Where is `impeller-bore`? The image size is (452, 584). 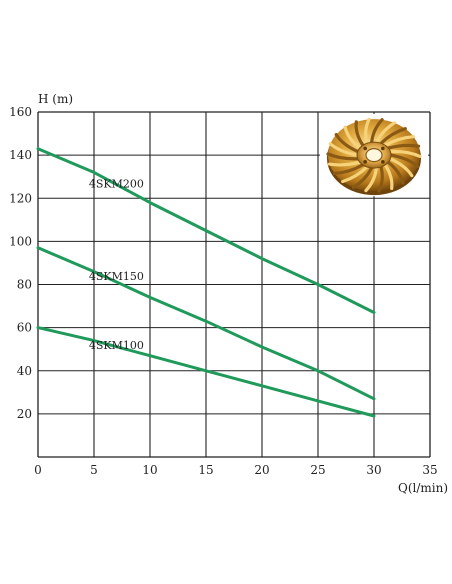 impeller-bore is located at coordinates (374, 155).